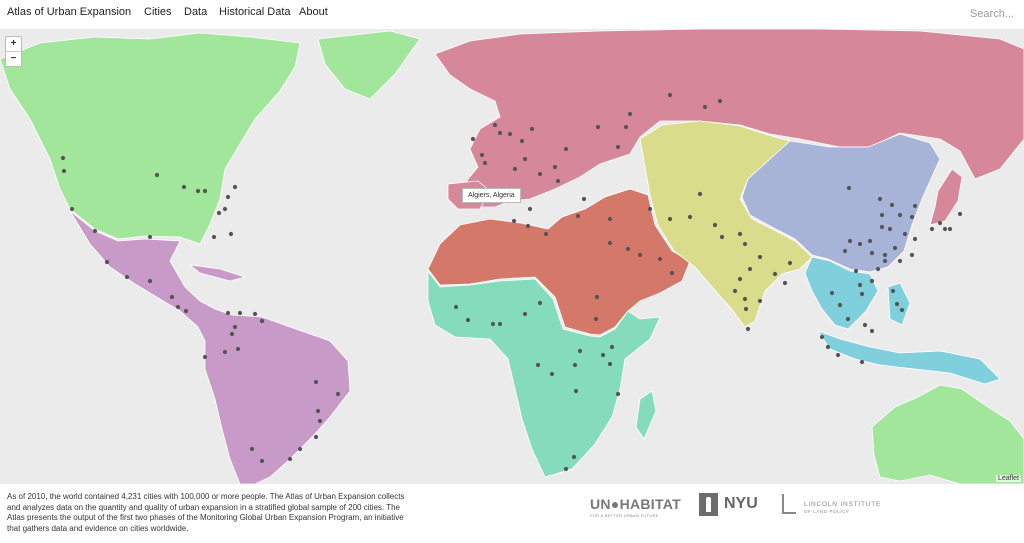 This screenshot has width=1024, height=543. Describe the element at coordinates (158, 12) in the screenshot. I see `nav-cities: Cities` at that location.